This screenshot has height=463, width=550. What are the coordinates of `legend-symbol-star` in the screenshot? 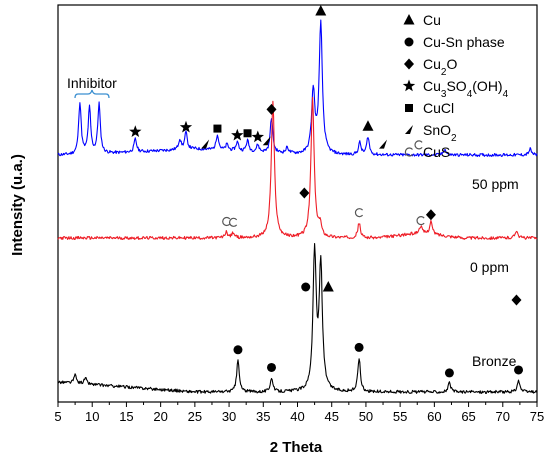 It's located at (409, 85).